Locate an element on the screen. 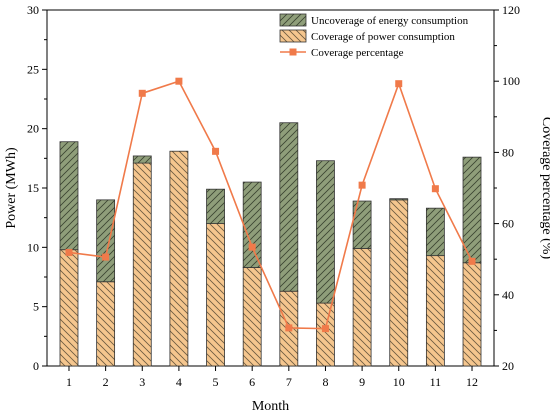 The height and width of the screenshot is (417, 550). y-tick-label: 10 is located at coordinates (33, 247).